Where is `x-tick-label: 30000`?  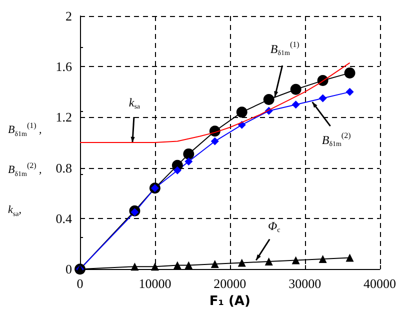
x-tick-label: 30000 is located at coordinates (305, 284).